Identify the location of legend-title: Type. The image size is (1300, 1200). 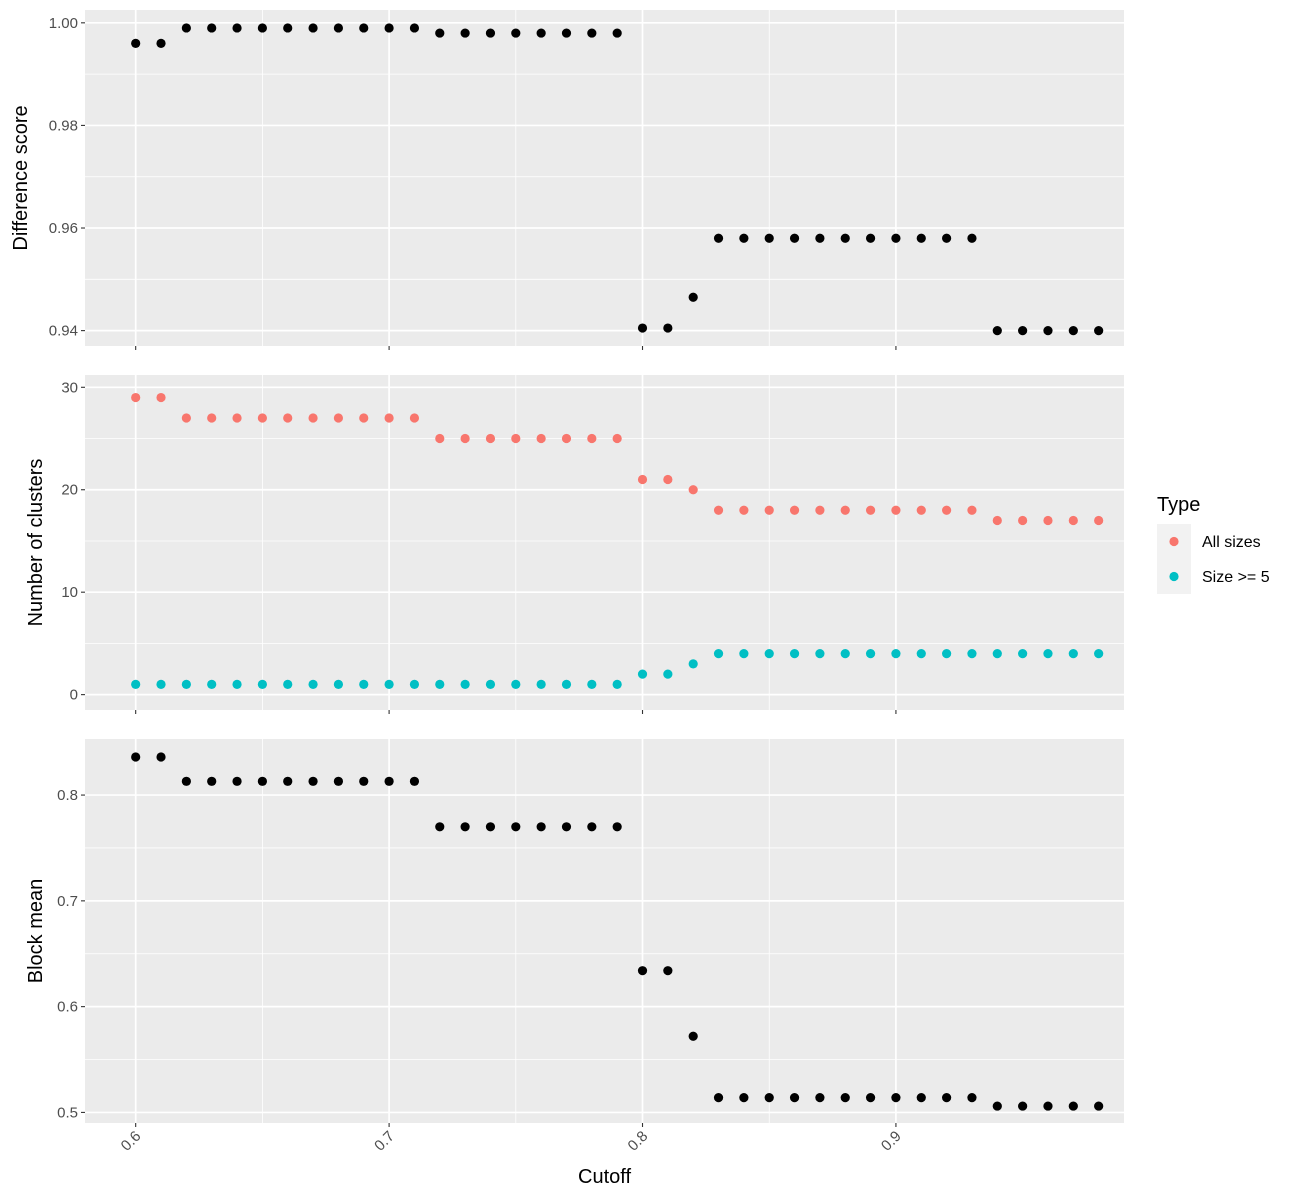
(1178, 505).